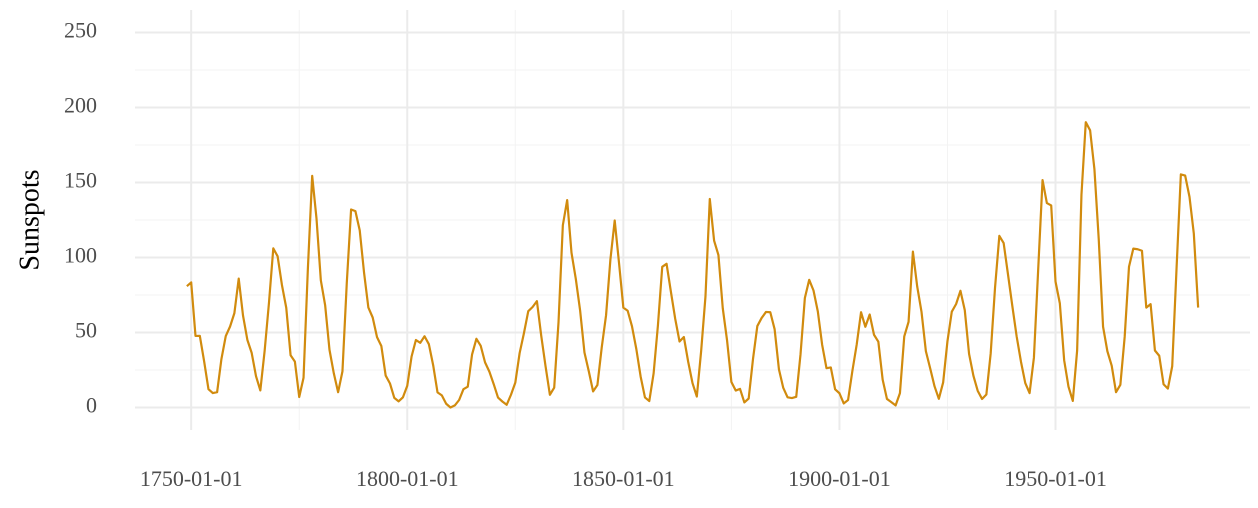  What do you see at coordinates (80, 105) in the screenshot?
I see `y-tick-label: 200` at bounding box center [80, 105].